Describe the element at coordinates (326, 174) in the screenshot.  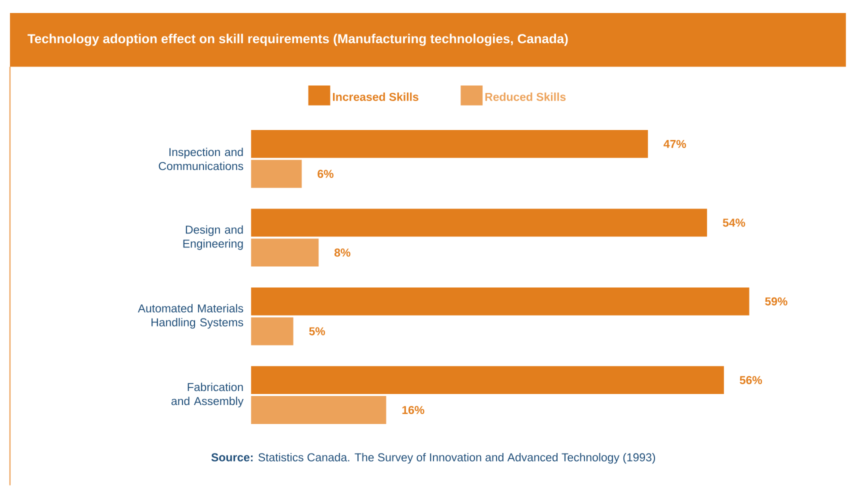
I see `data-label: 6%` at that location.